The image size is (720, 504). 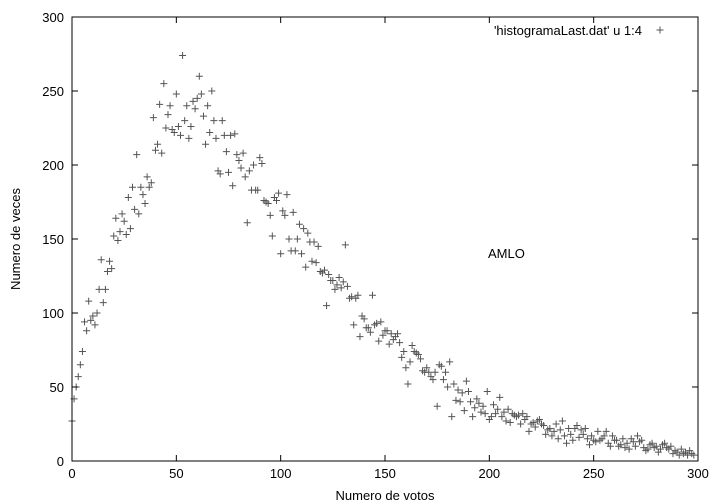 What do you see at coordinates (53, 313) in the screenshot?
I see `y-tick-label: 100` at bounding box center [53, 313].